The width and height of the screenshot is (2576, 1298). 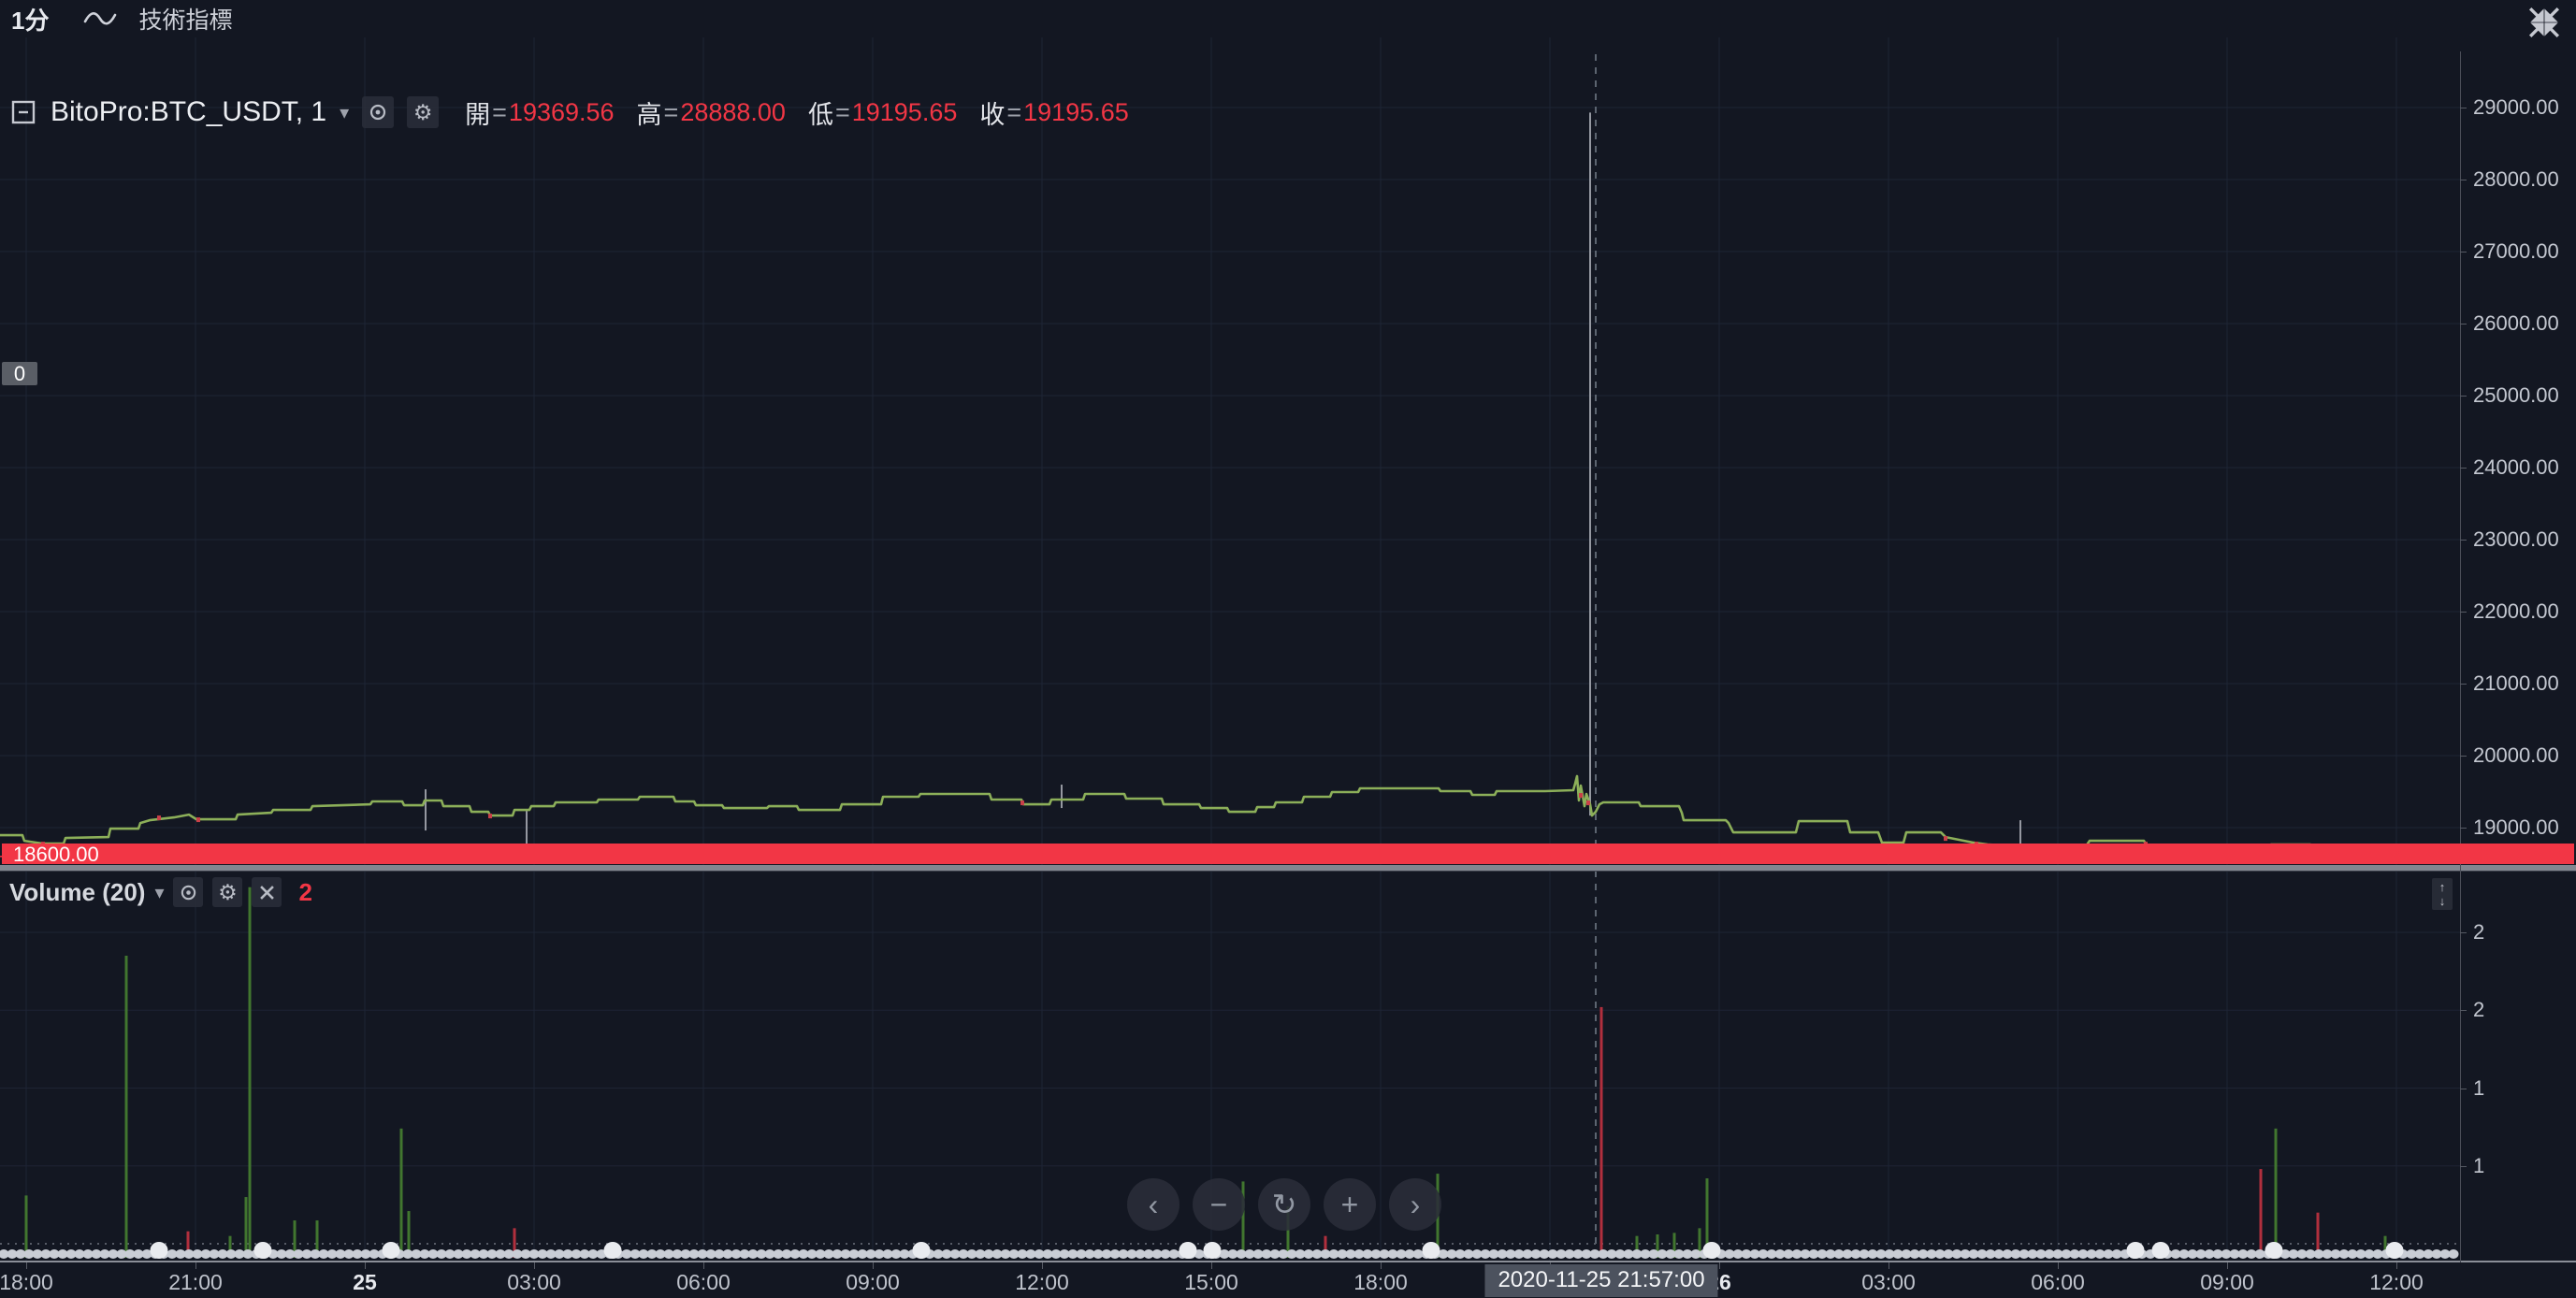 I want to click on low-label: 低, so click(x=820, y=115).